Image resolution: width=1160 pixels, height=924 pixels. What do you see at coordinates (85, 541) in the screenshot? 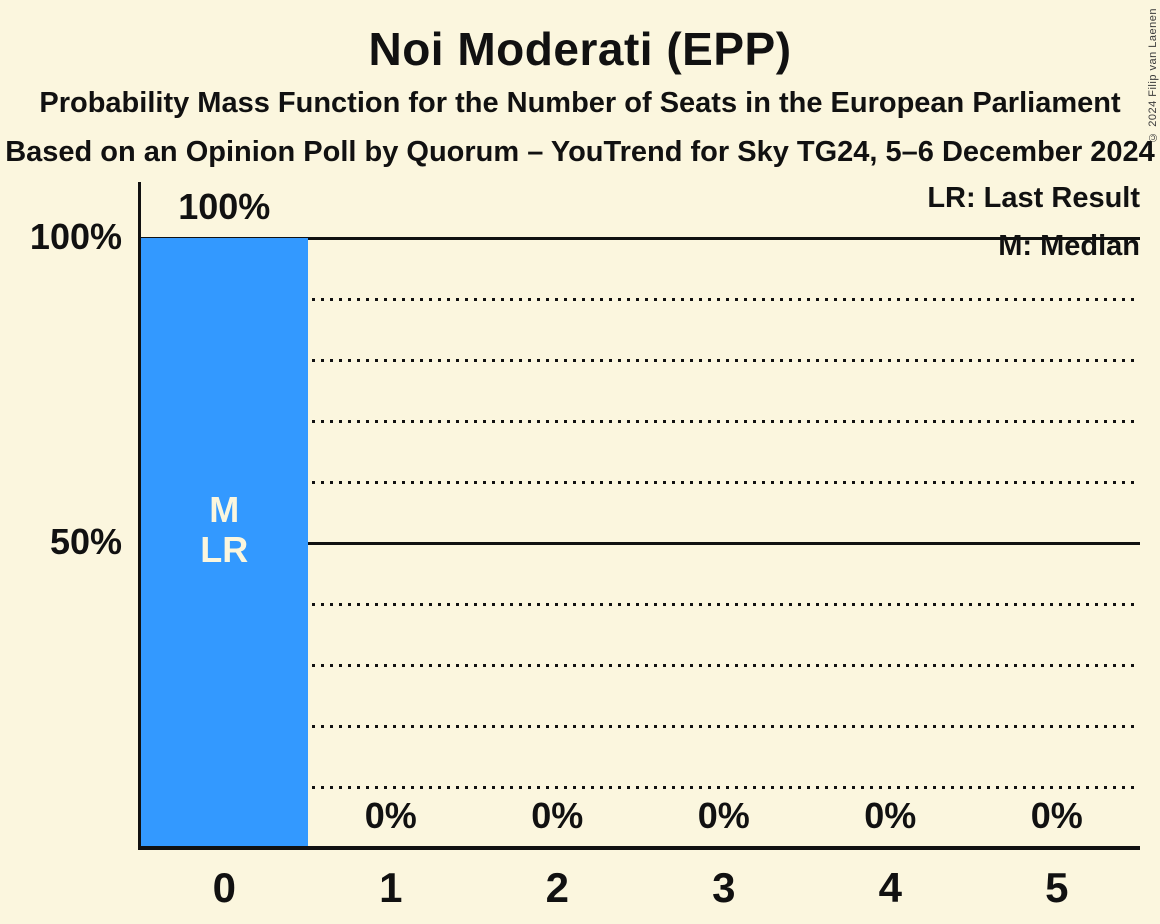
I see `y-tick-label-50pct: 50%` at bounding box center [85, 541].